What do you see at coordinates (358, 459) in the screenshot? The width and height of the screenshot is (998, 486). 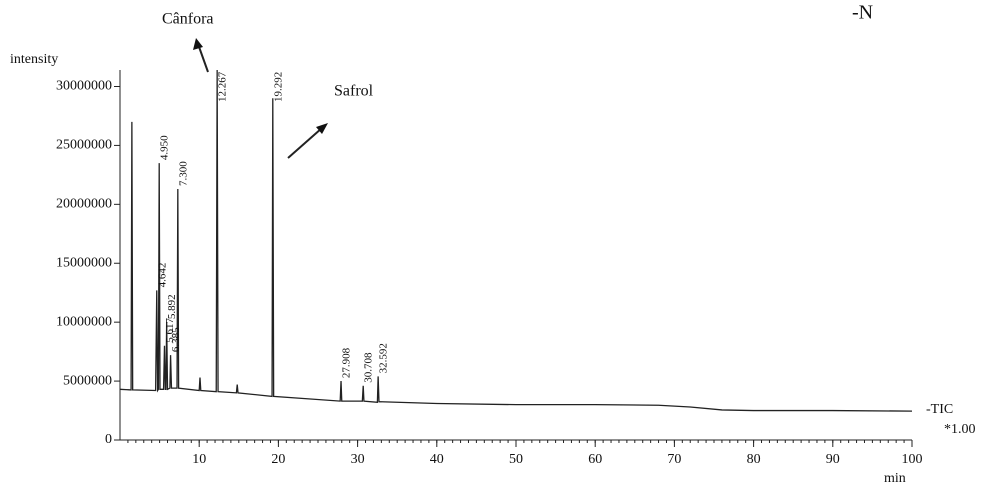 I see `x-tick-label: 30` at bounding box center [358, 459].